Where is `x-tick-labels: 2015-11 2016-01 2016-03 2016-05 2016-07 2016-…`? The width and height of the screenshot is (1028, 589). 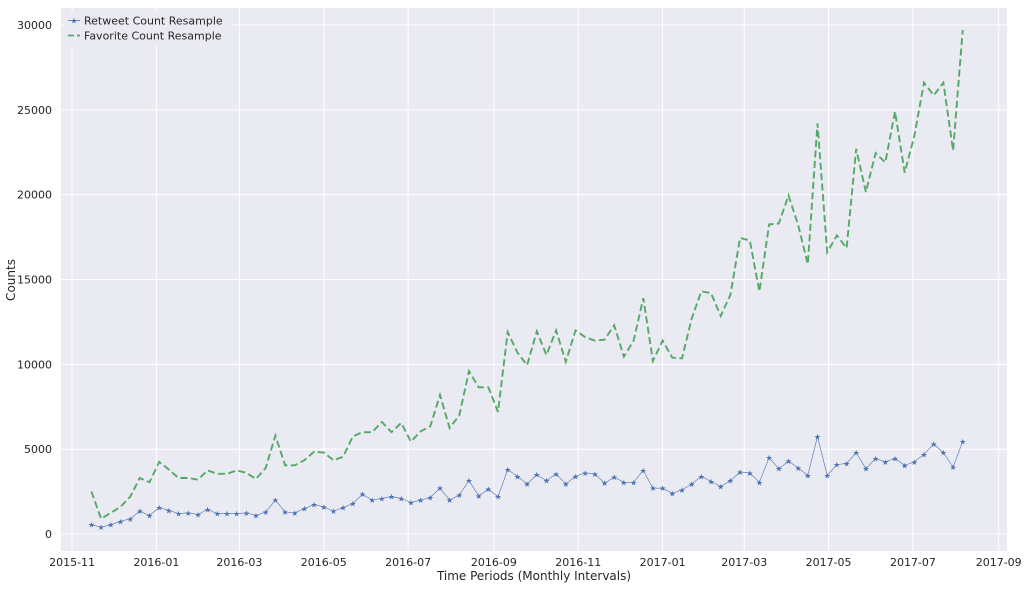
x-tick-labels: 2015-11 2016-01 2016-03 2016-05 2016-07 2016-… is located at coordinates (535, 562).